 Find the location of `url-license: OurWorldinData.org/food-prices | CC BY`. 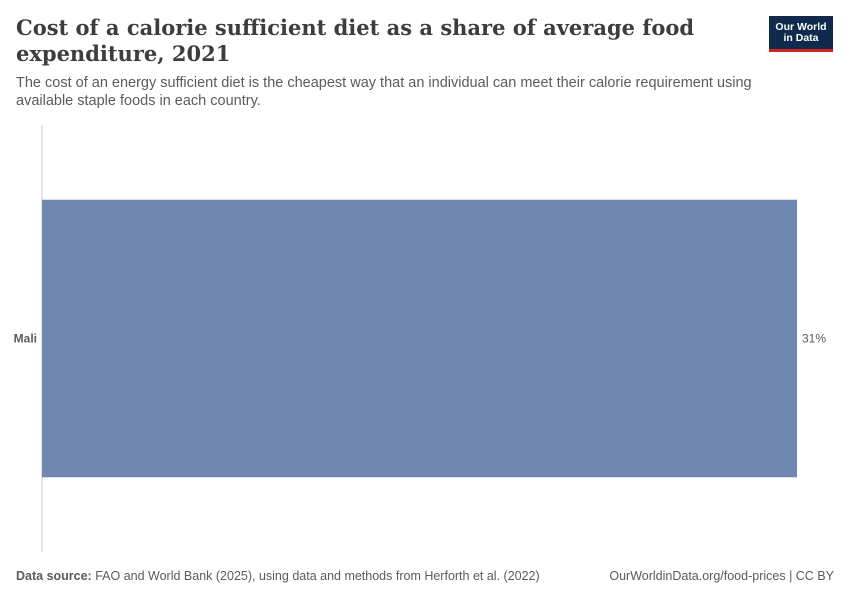

url-license: OurWorldinData.org/food-prices | CC BY is located at coordinates (721, 576).